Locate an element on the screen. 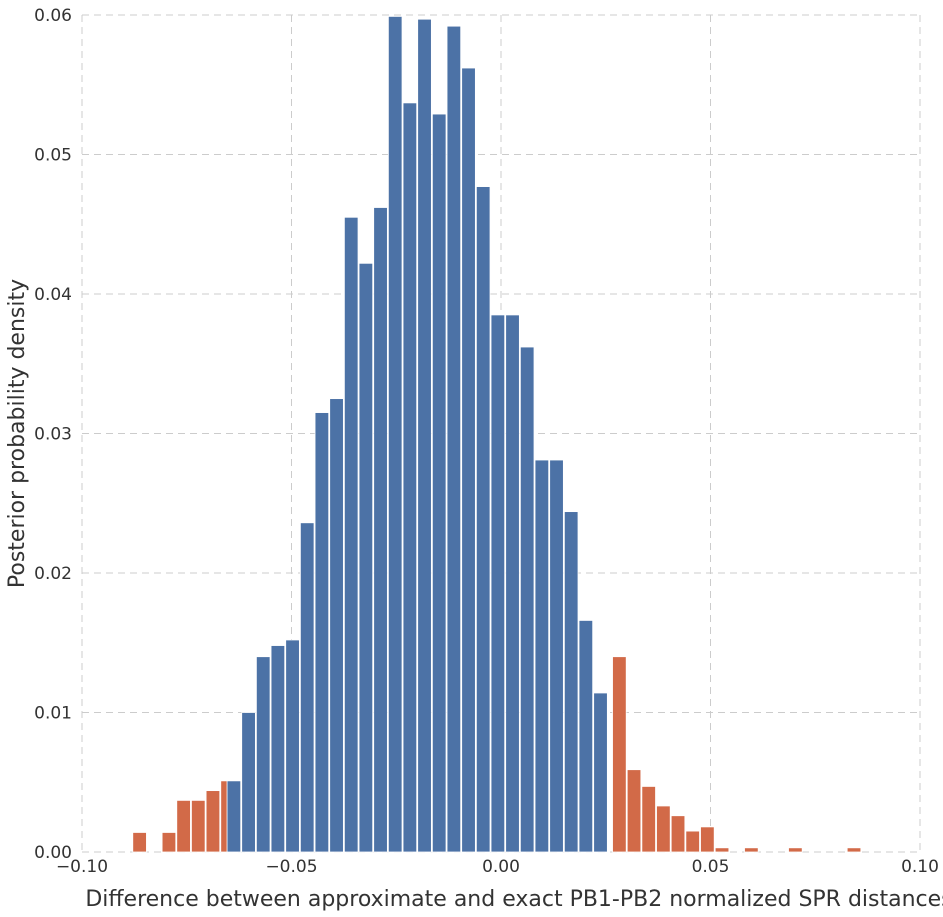 This screenshot has height=917, width=943. y-tick-label: 0.06 is located at coordinates (53, 16).